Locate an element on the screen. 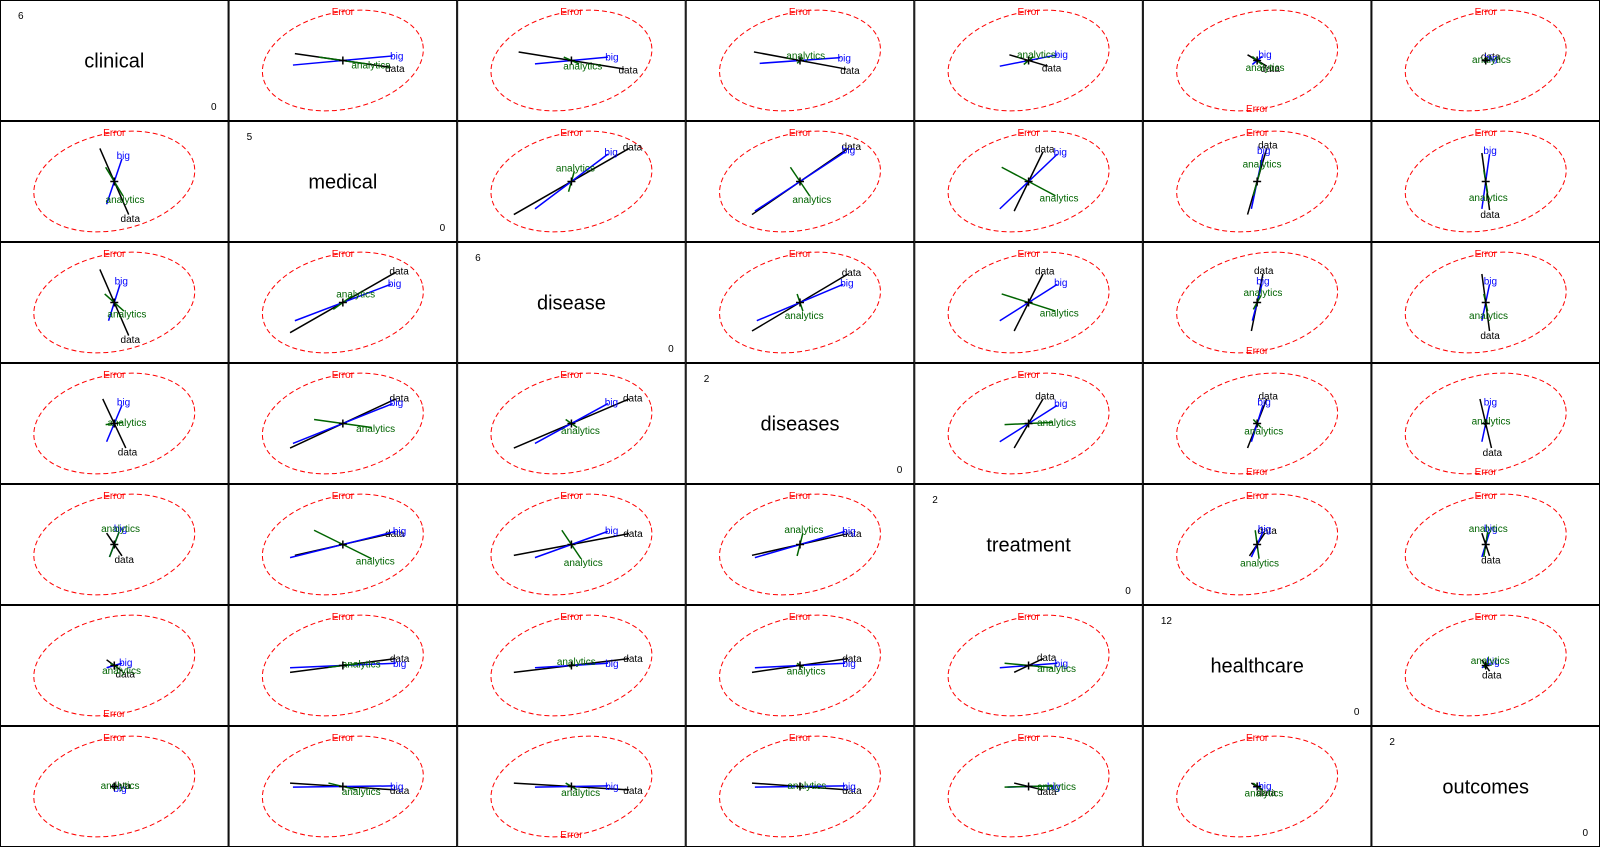 This screenshot has width=1600, height=847. variable-name: diseases is located at coordinates (800, 425).